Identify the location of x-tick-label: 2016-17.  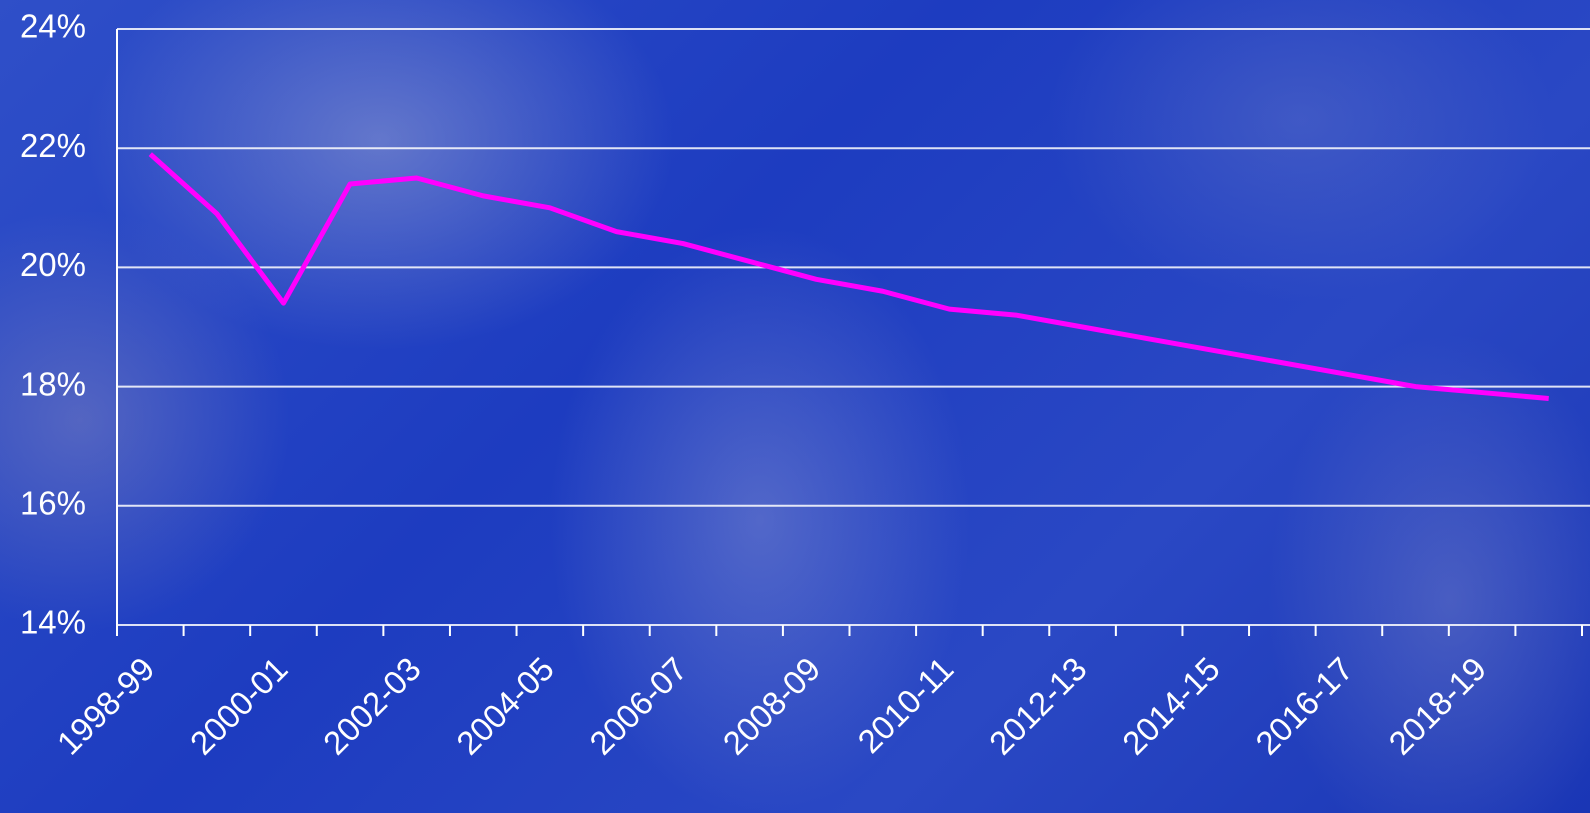
(1304, 706).